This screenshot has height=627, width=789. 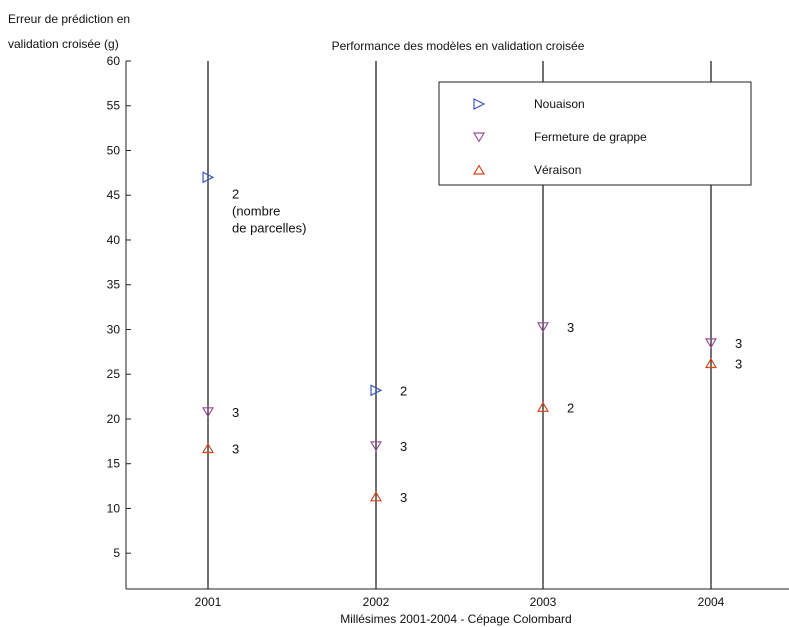 What do you see at coordinates (403, 390) in the screenshot?
I see `point-label-0-1-0: 2` at bounding box center [403, 390].